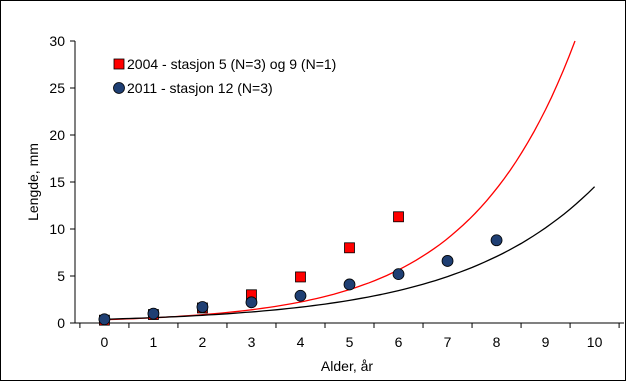  I want to click on y-tick-label: 30, so click(57, 41).